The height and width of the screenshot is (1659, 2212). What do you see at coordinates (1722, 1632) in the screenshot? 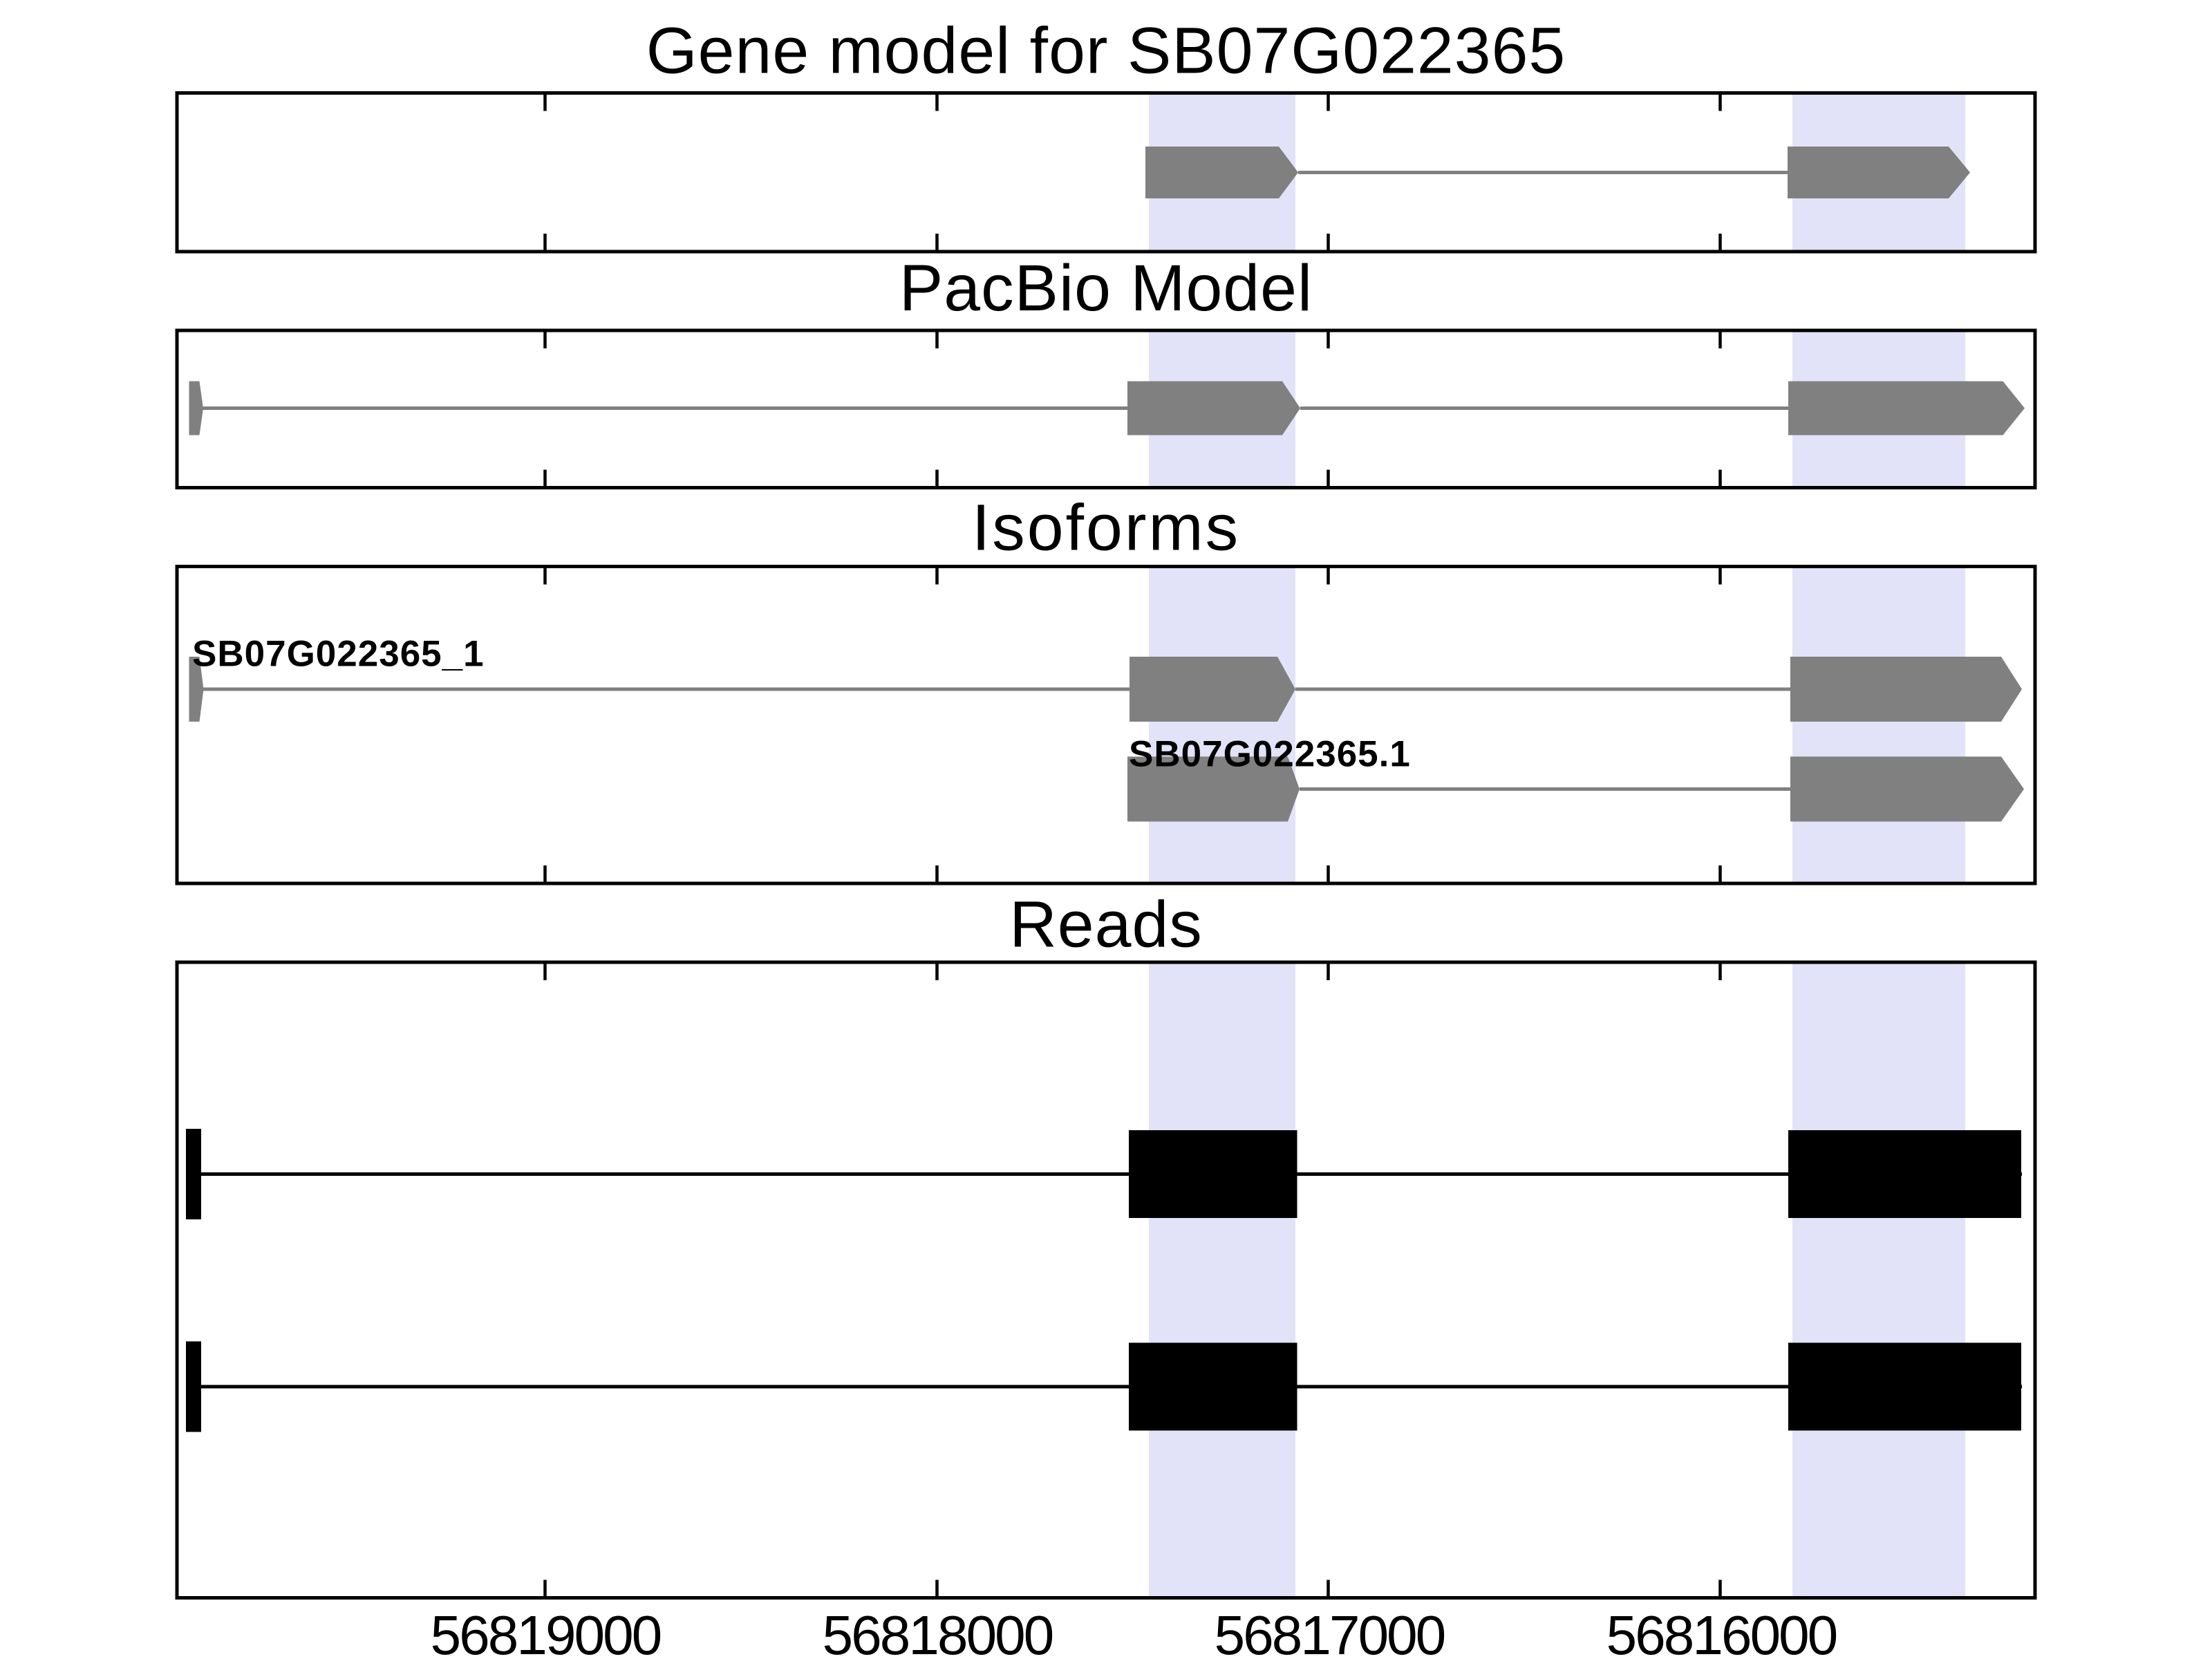
I see `svg-text: 56816000` at bounding box center [1722, 1632].